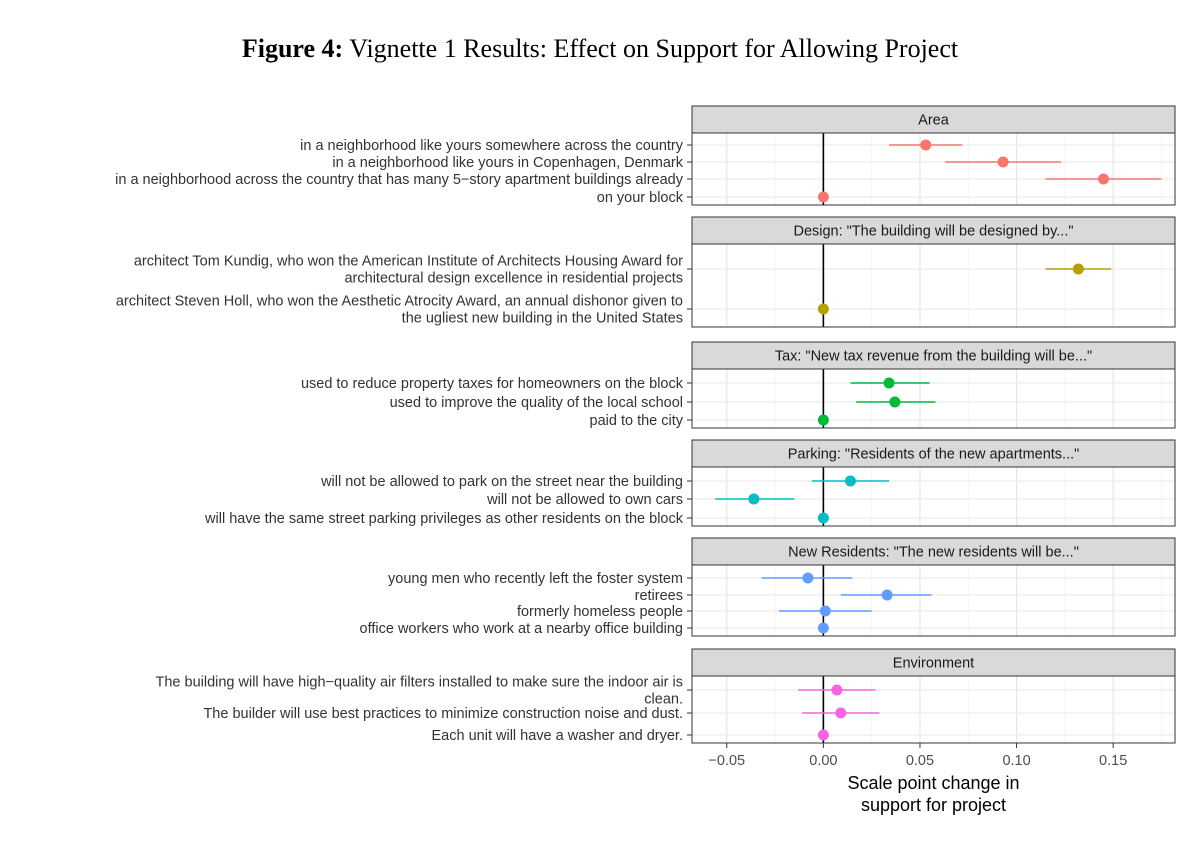 This screenshot has height=845, width=1200. What do you see at coordinates (933, 783) in the screenshot?
I see `x-axis-title: Scale point change in` at bounding box center [933, 783].